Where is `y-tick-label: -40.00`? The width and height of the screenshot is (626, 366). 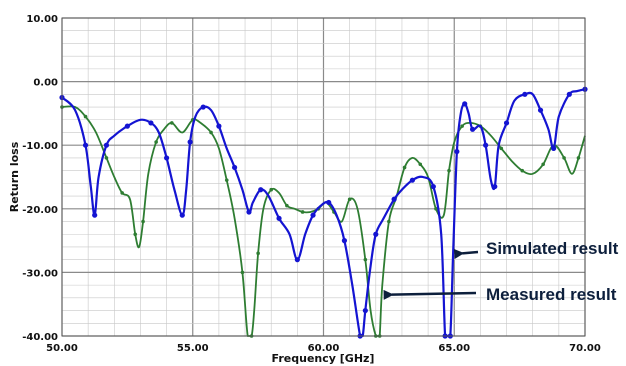 y-tick-label: -40.00 is located at coordinates (40, 337).